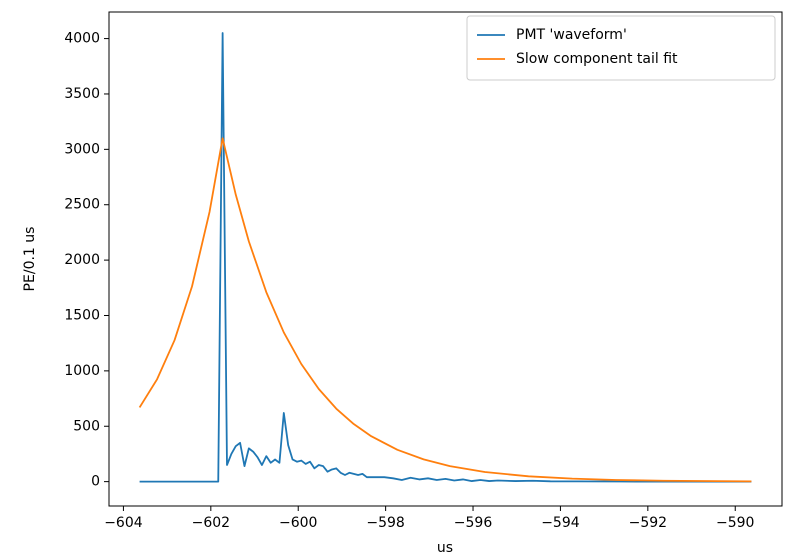 The height and width of the screenshot is (558, 792). I want to click on x-tick-label: −600, so click(298, 523).